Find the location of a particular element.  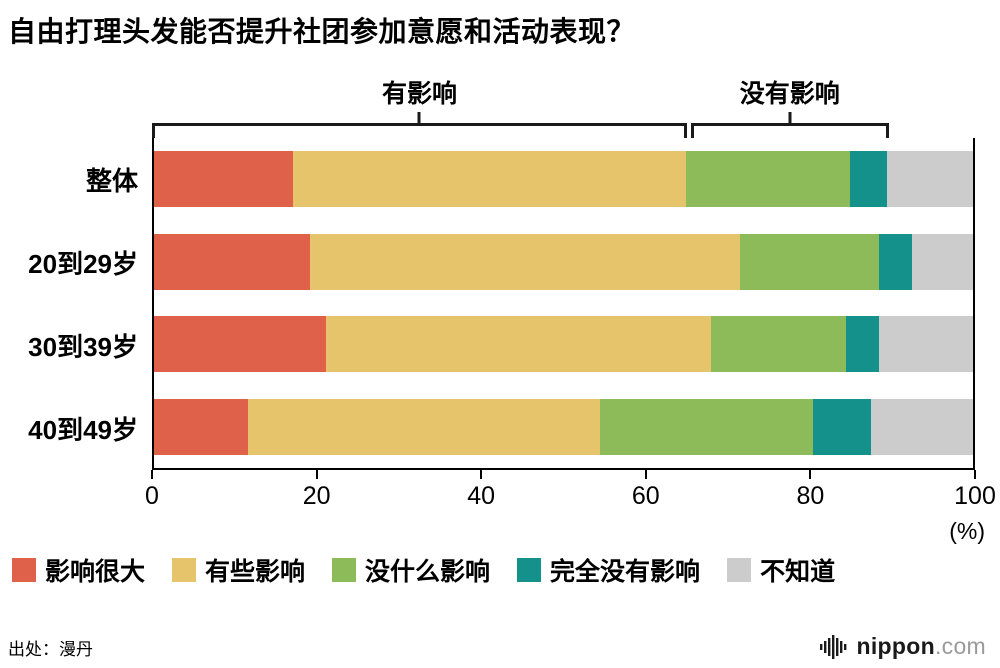

logo-name: nippon is located at coordinates (895, 646).